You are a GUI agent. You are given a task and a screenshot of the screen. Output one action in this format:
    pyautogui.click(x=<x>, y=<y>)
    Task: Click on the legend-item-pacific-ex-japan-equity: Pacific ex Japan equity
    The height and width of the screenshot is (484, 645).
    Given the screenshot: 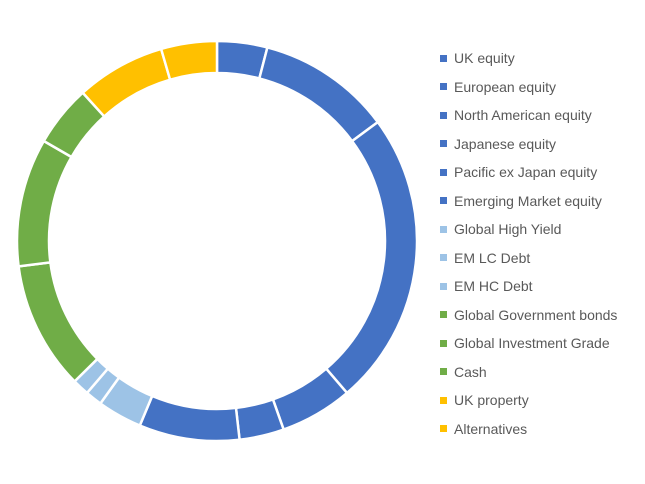 What is the action you would take?
    pyautogui.click(x=540, y=172)
    